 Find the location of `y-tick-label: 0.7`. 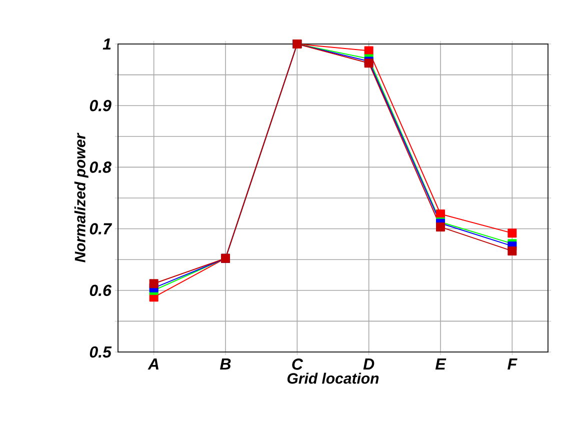

y-tick-label: 0.7 is located at coordinates (101, 228).